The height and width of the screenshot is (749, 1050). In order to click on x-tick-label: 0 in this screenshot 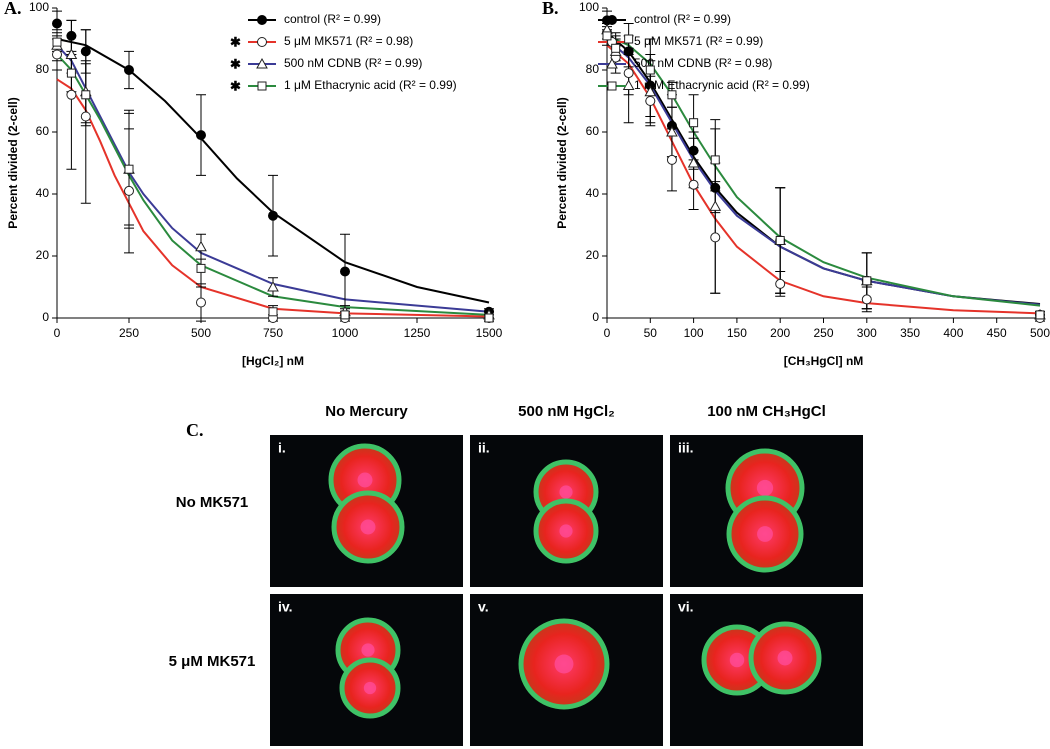, I will do `click(607, 333)`.